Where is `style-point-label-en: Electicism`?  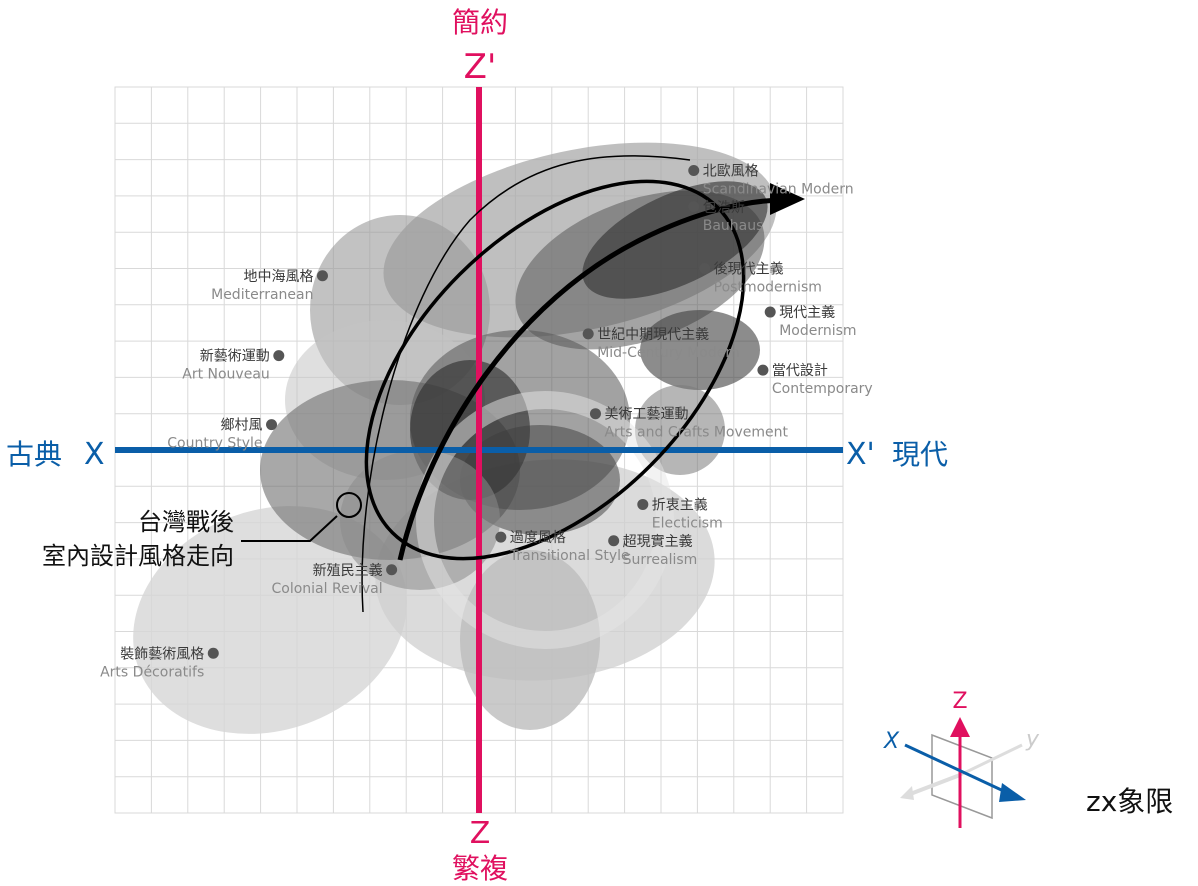
style-point-label-en: Electicism is located at coordinates (687, 523).